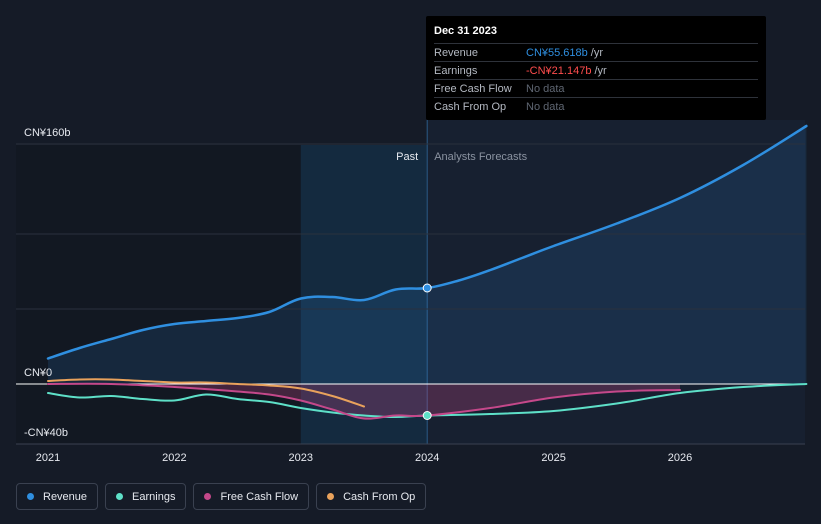 This screenshot has width=821, height=524. What do you see at coordinates (680, 458) in the screenshot?
I see `x-tick-label: 2026` at bounding box center [680, 458].